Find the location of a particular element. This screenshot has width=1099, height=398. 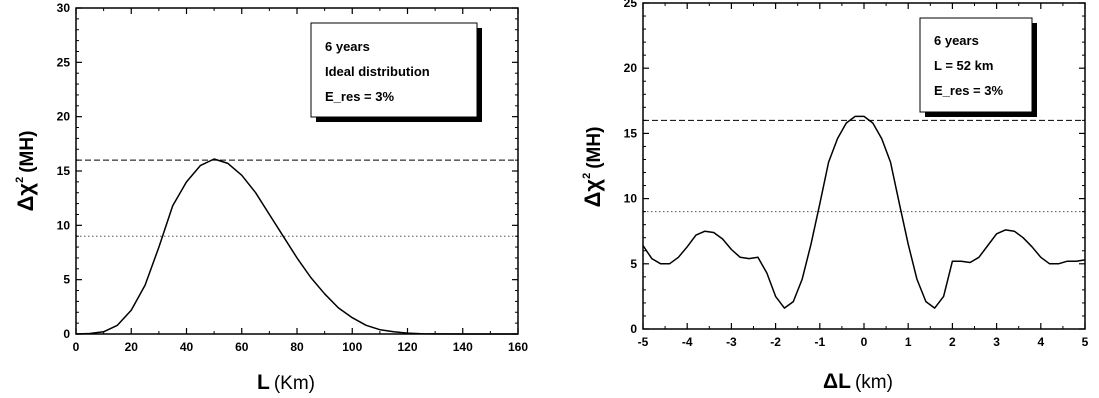

x-tick-label: 60 is located at coordinates (242, 347).